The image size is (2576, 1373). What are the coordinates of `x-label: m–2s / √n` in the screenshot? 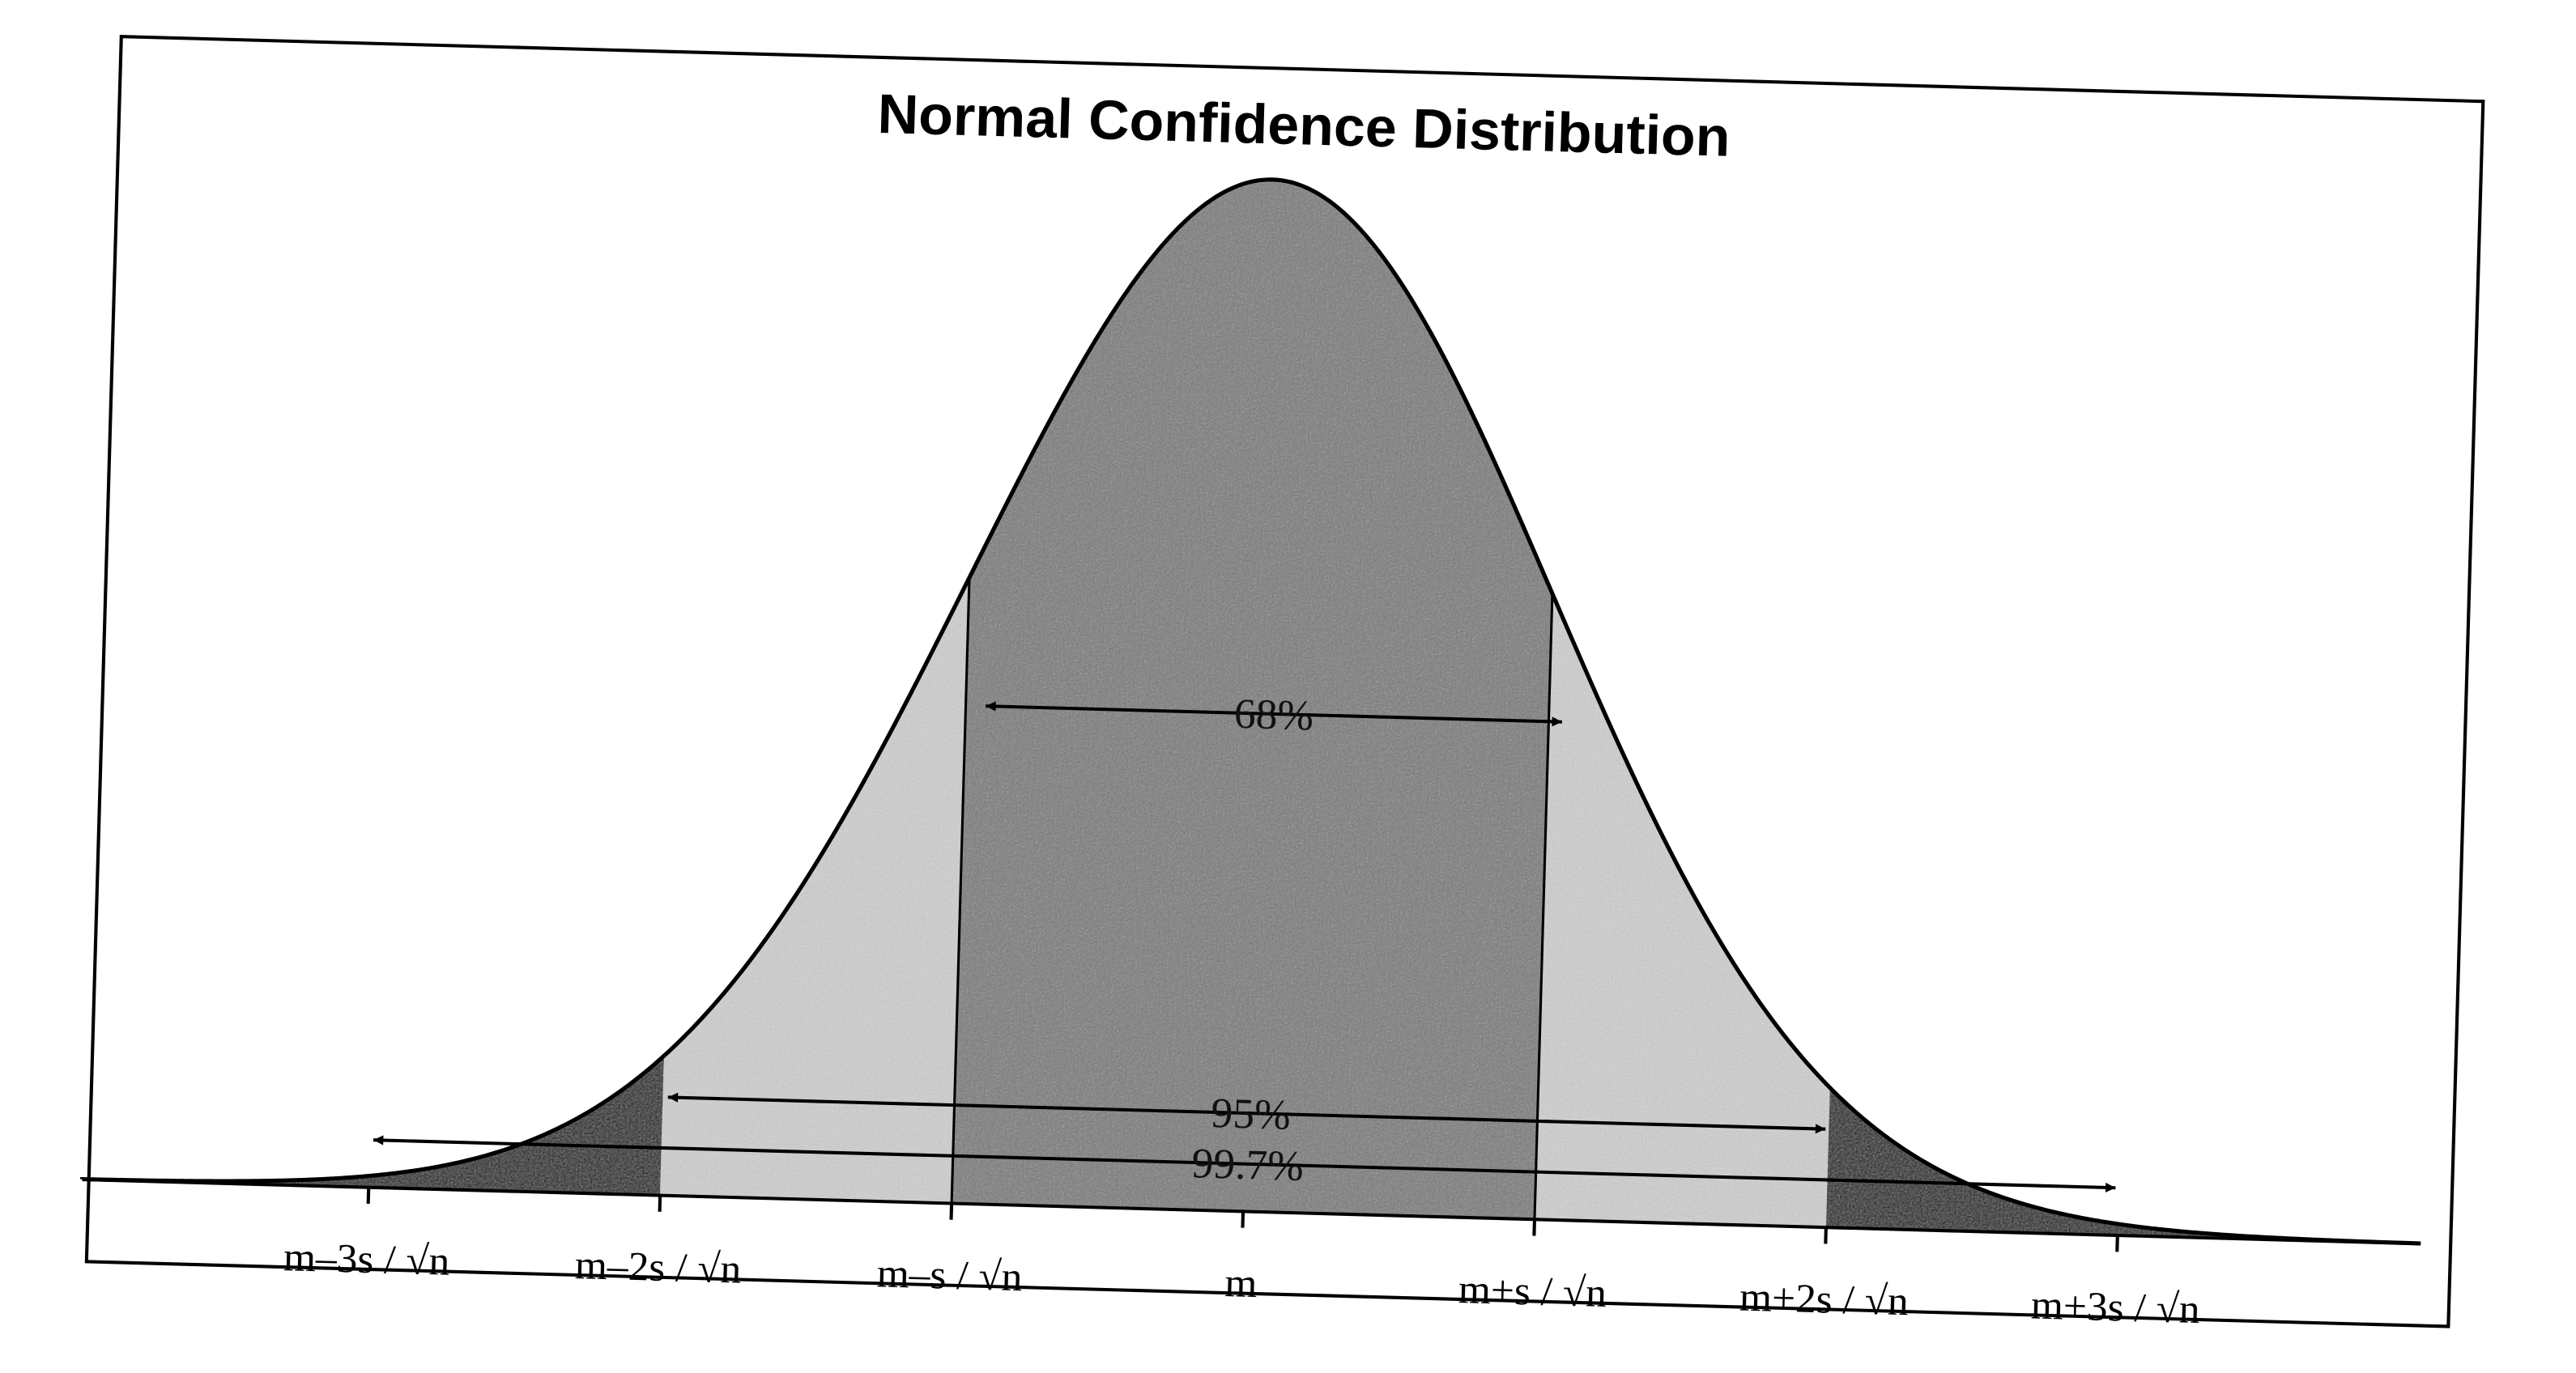 It's located at (658, 1267).